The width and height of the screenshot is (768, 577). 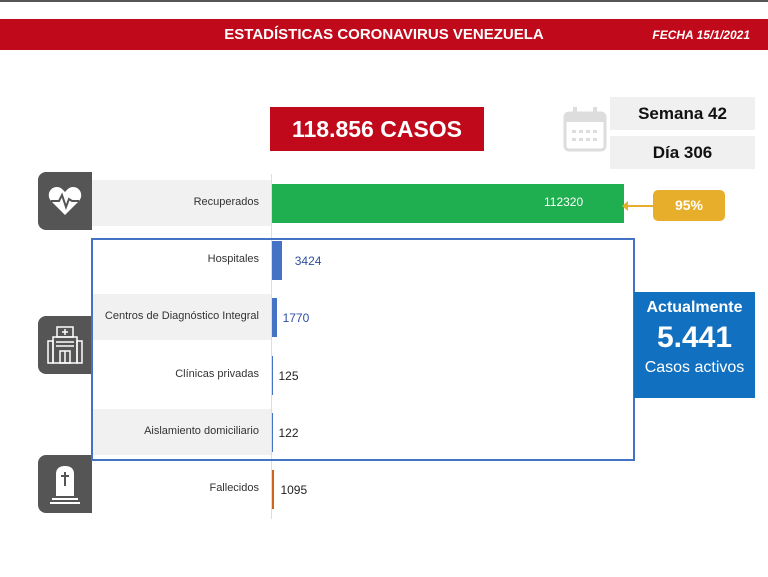 I want to click on value-label: 112320, so click(x=564, y=202).